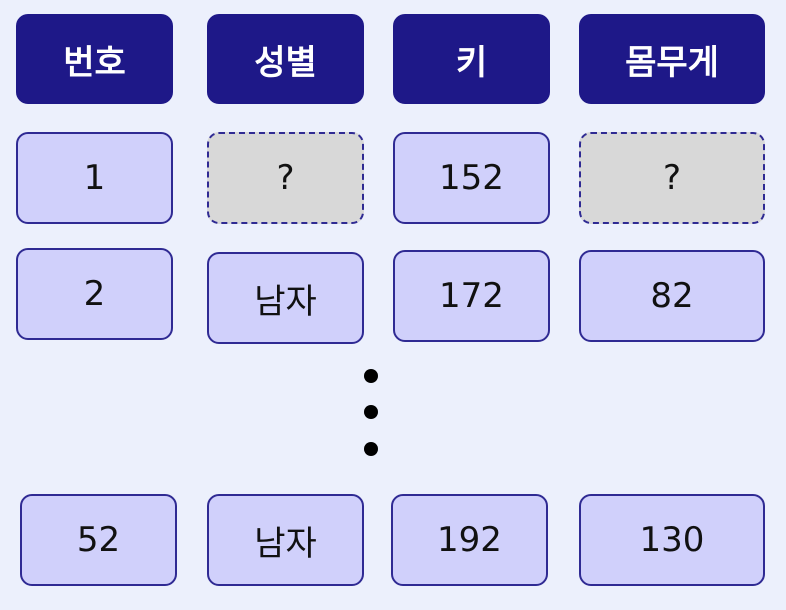 The height and width of the screenshot is (610, 786). I want to click on header-number: 번호, so click(94, 59).